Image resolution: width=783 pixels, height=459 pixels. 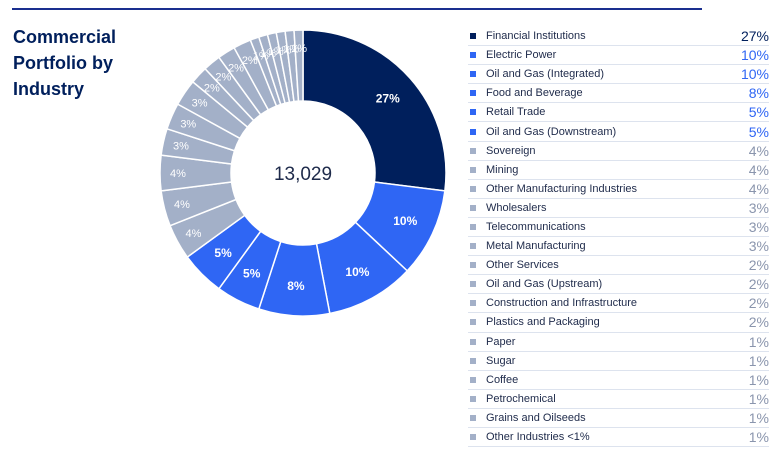 I want to click on legend-item-food-and-beverage: Food and Beverage 8%, so click(x=618, y=94).